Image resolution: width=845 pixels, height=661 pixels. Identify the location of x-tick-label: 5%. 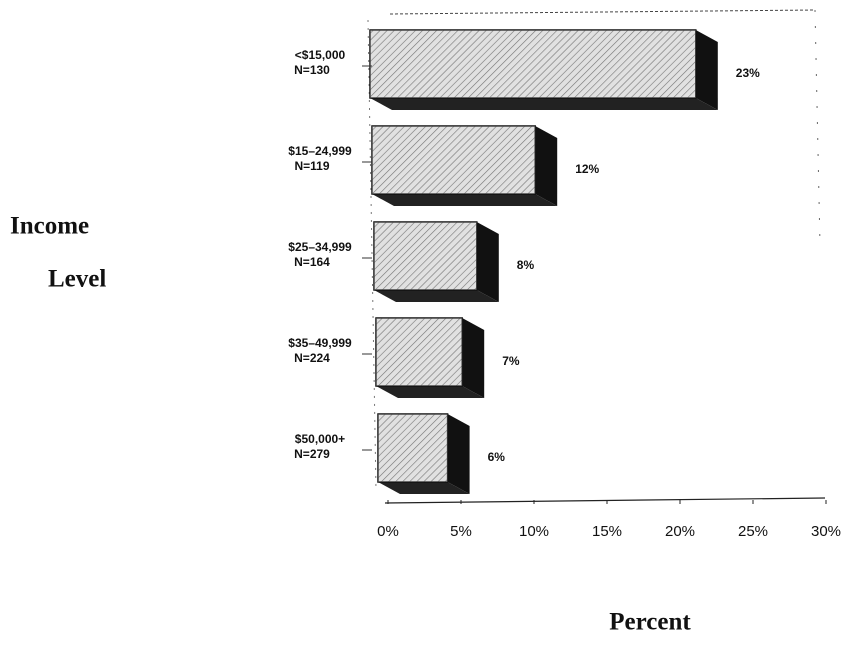
(461, 531).